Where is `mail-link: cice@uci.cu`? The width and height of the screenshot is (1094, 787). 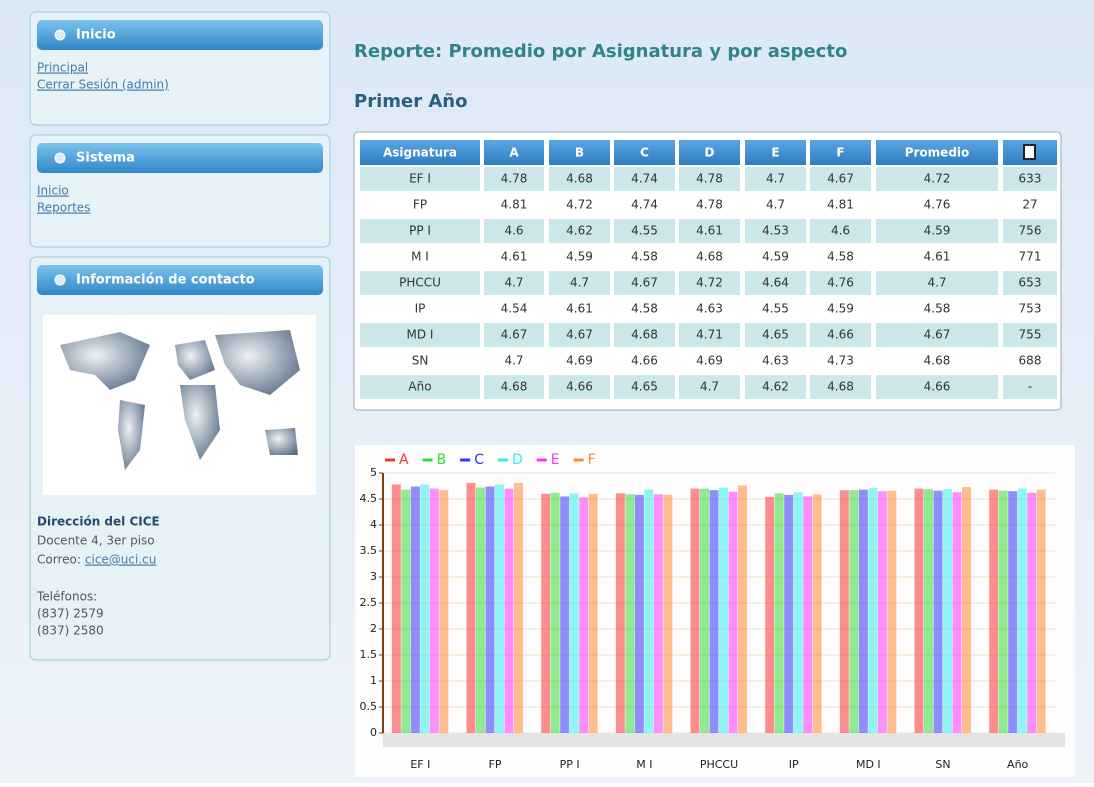 mail-link: cice@uci.cu is located at coordinates (120, 560).